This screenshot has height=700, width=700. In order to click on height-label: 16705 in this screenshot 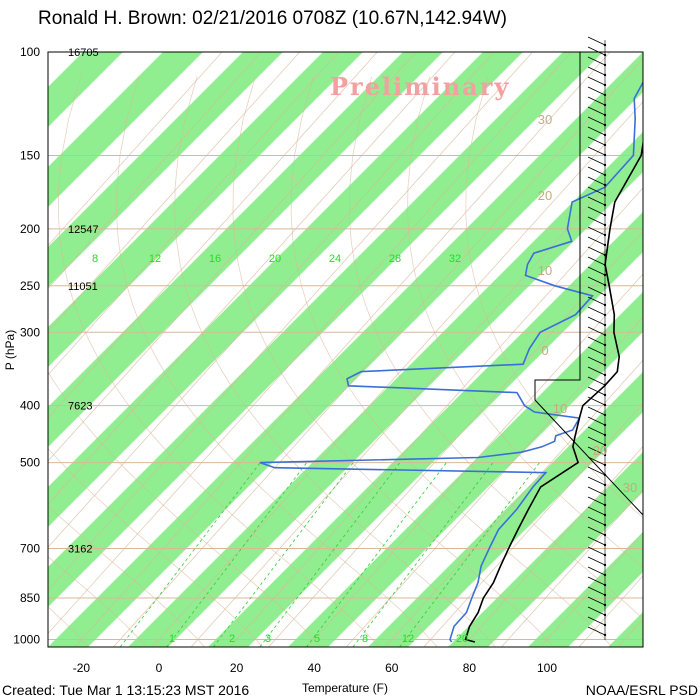, I will do `click(83, 53)`.